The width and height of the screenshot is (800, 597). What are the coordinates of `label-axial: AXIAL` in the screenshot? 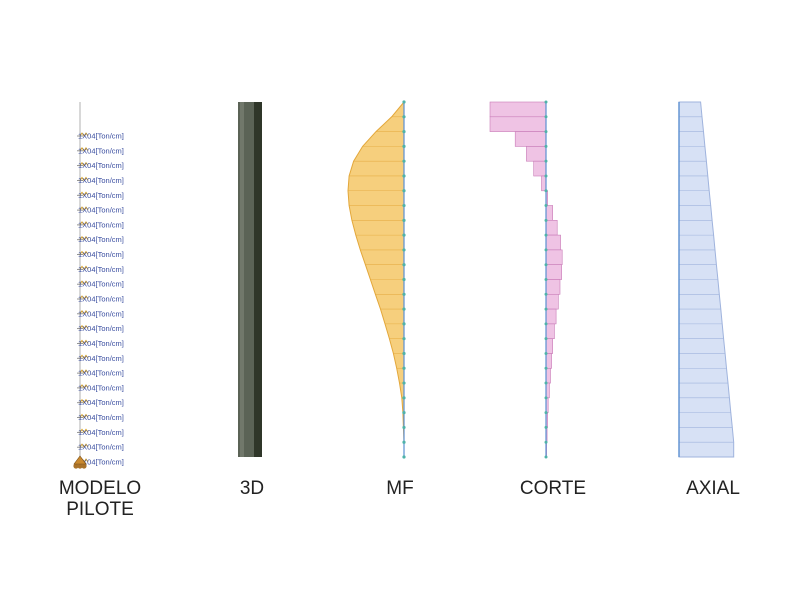 It's located at (713, 488).